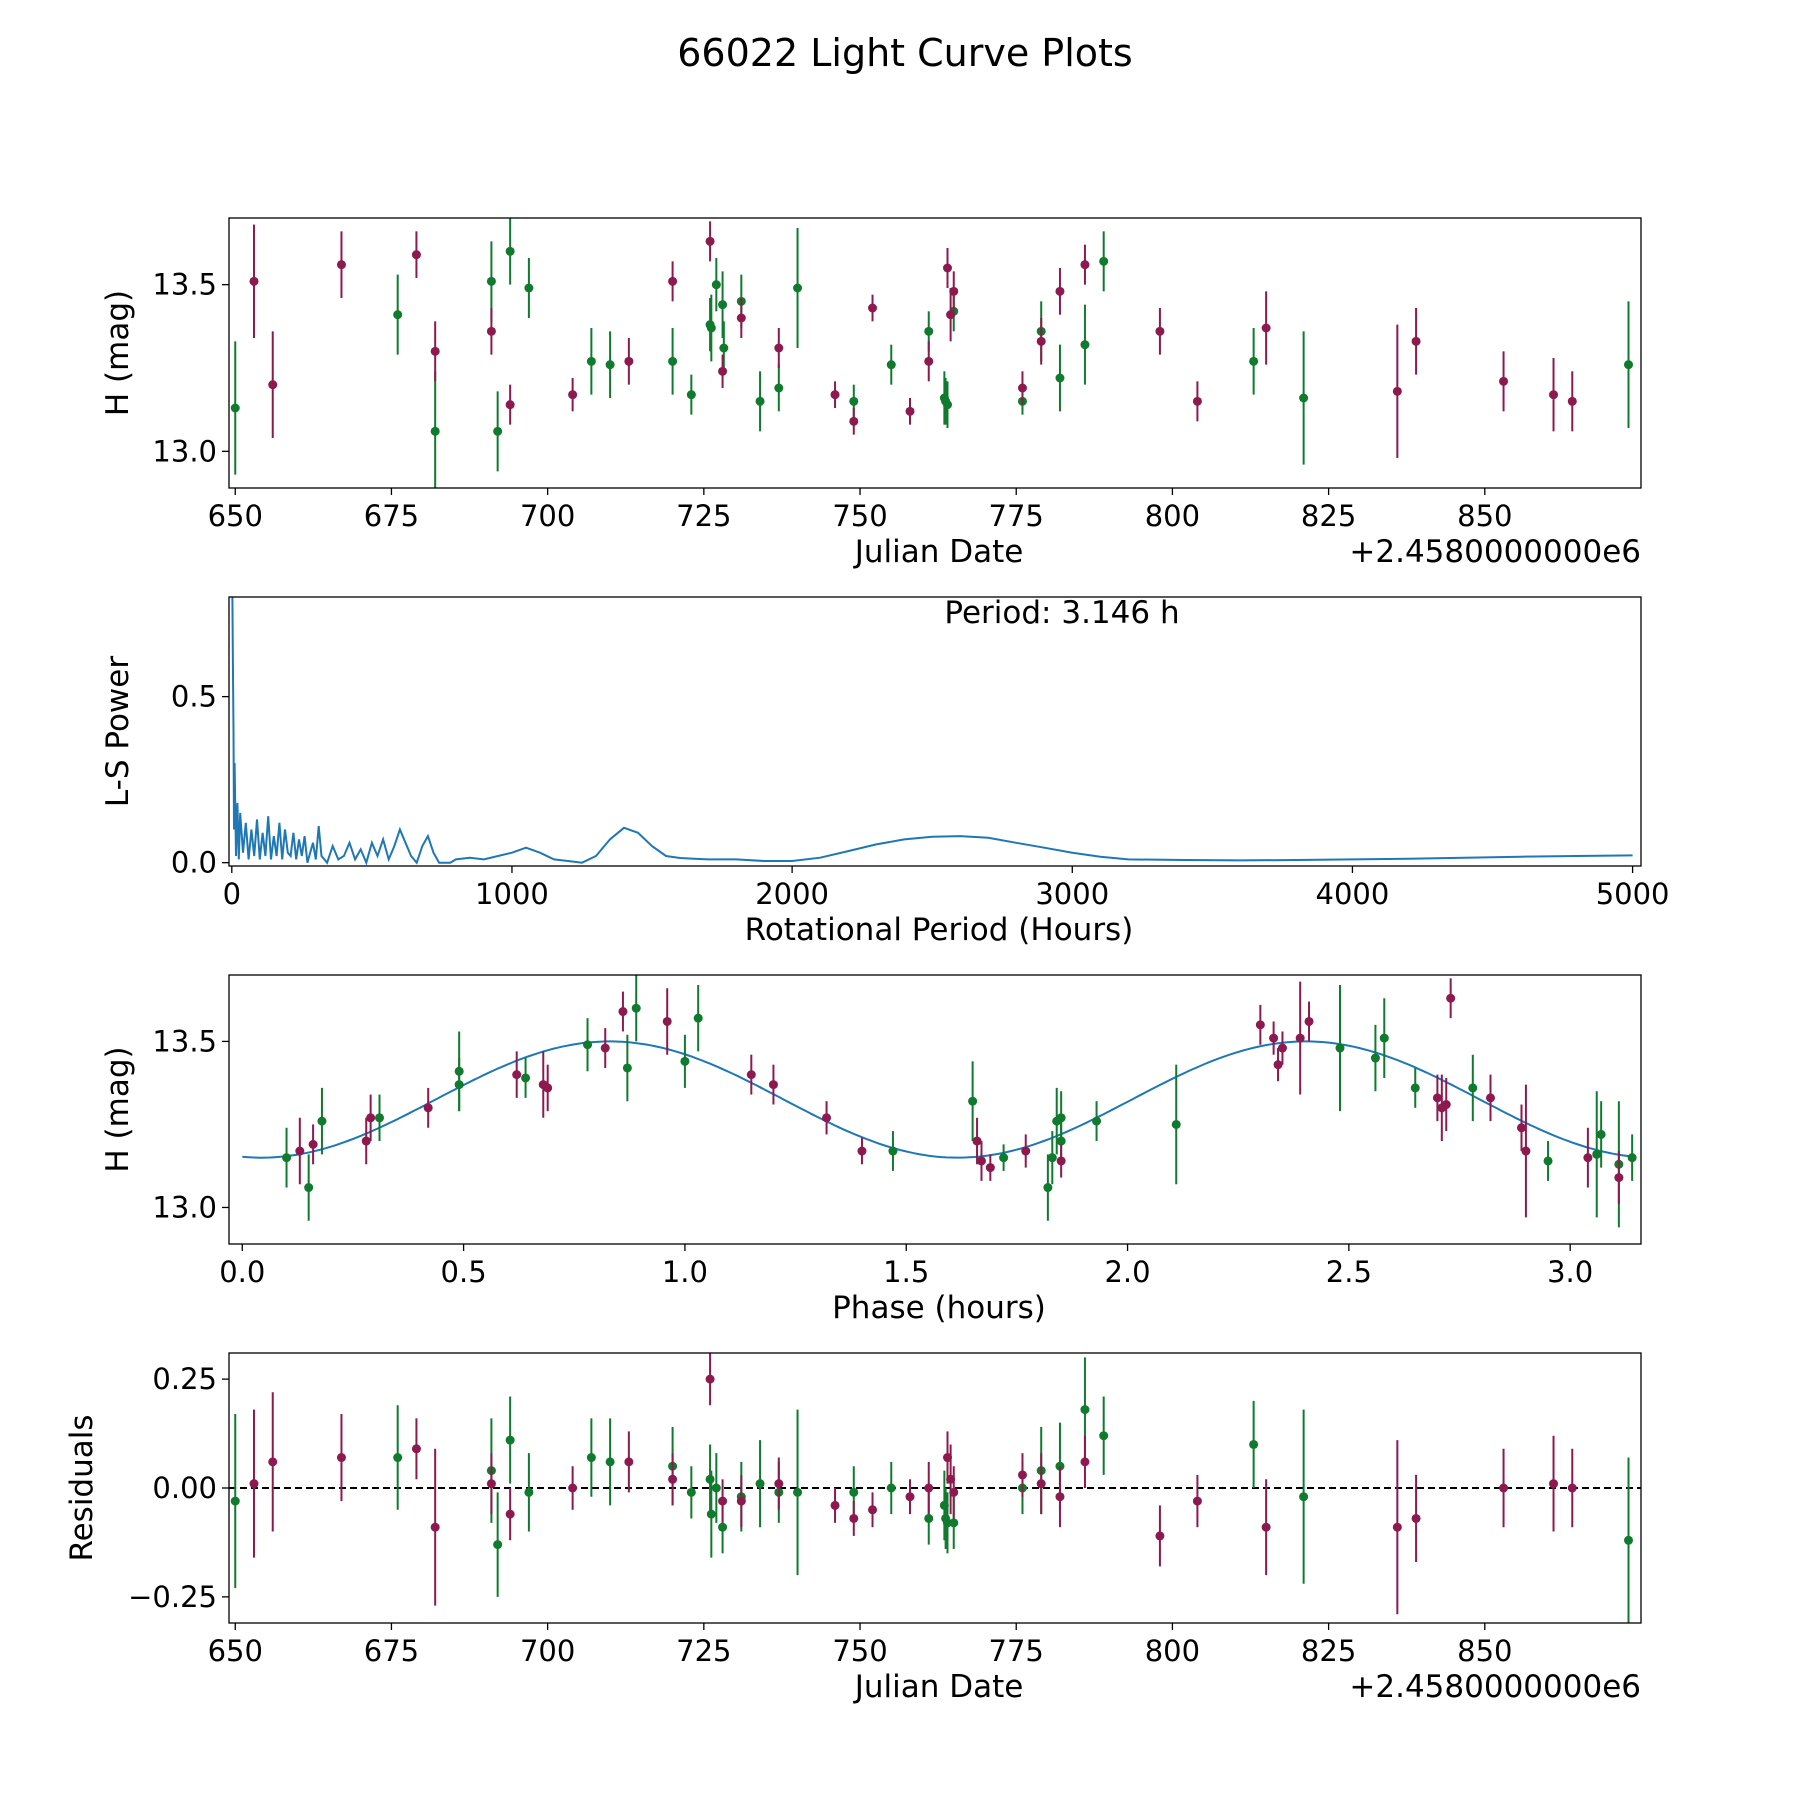 The height and width of the screenshot is (1804, 1800). What do you see at coordinates (184, 451) in the screenshot?
I see `y-tick-label: 13.0` at bounding box center [184, 451].